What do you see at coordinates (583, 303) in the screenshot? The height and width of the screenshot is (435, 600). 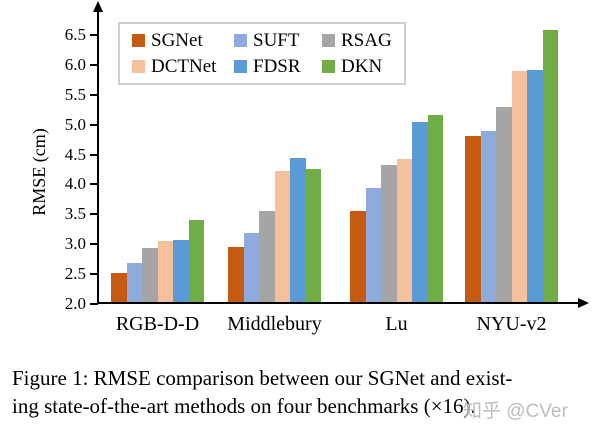 I see `x-axis-arrow-icon` at bounding box center [583, 303].